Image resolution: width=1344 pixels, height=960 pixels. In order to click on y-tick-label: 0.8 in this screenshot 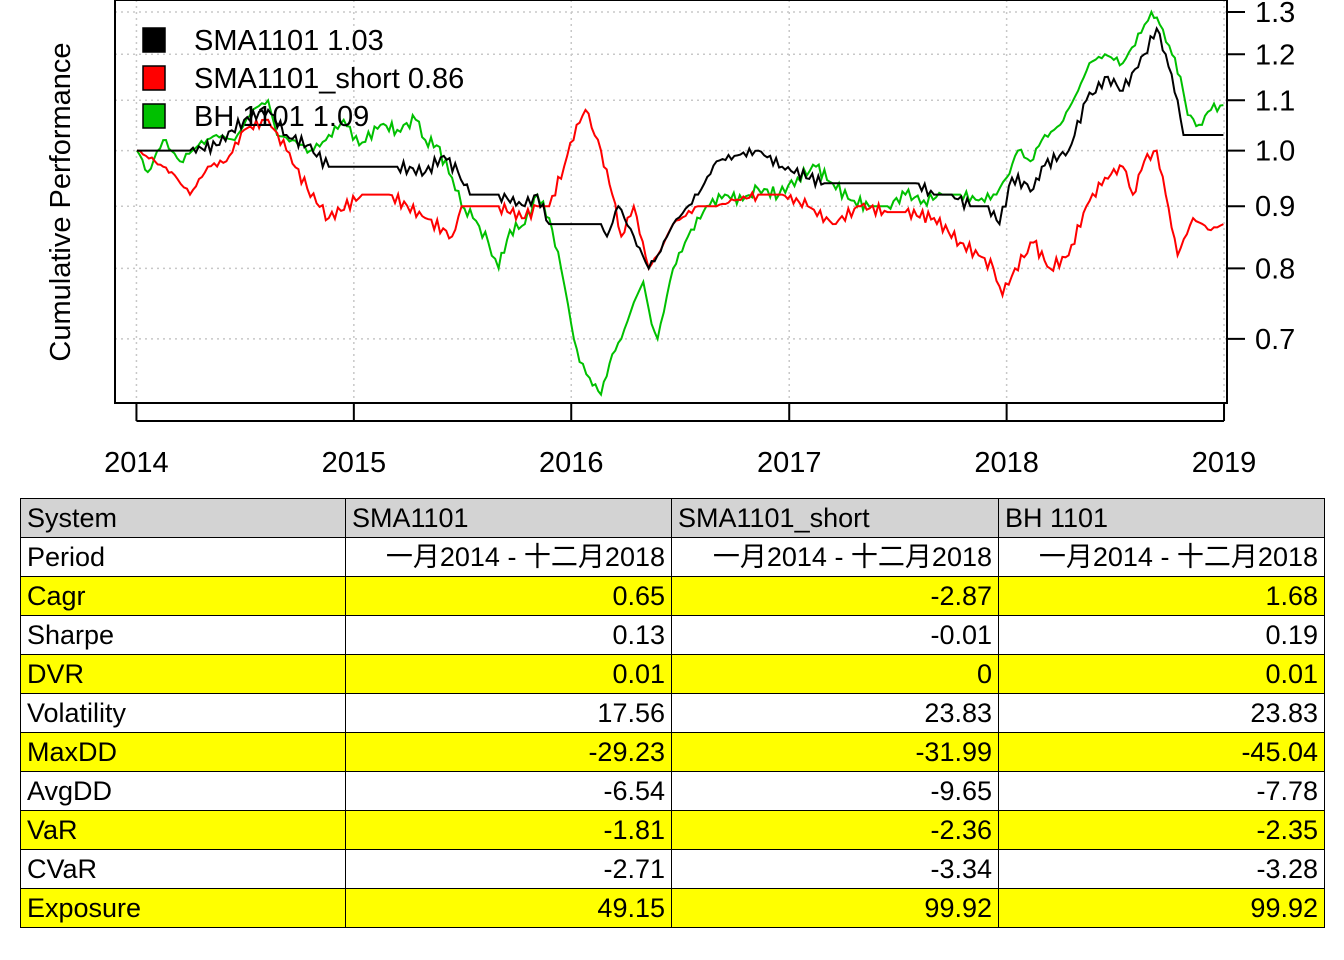, I will do `click(1275, 269)`.